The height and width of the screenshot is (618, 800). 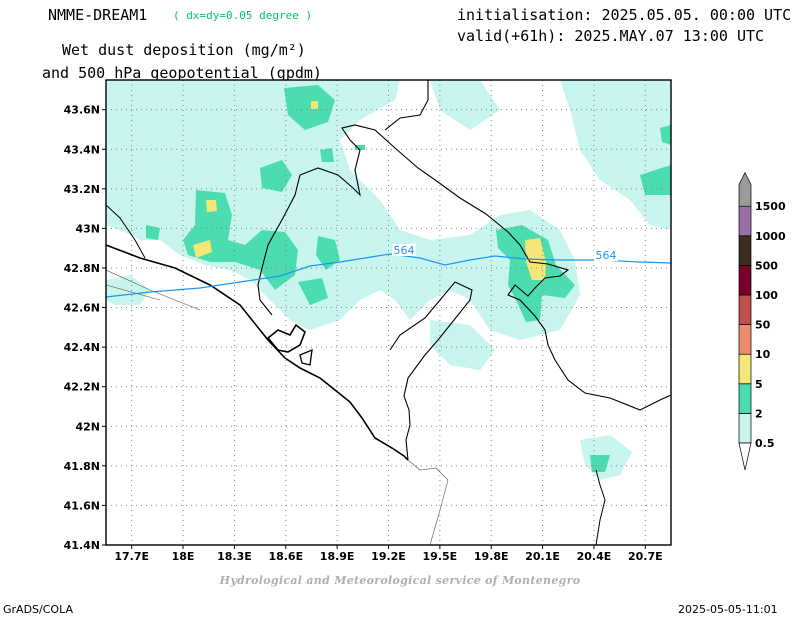 What do you see at coordinates (594, 556) in the screenshot?
I see `lon-tick-label: 20.4E` at bounding box center [594, 556].